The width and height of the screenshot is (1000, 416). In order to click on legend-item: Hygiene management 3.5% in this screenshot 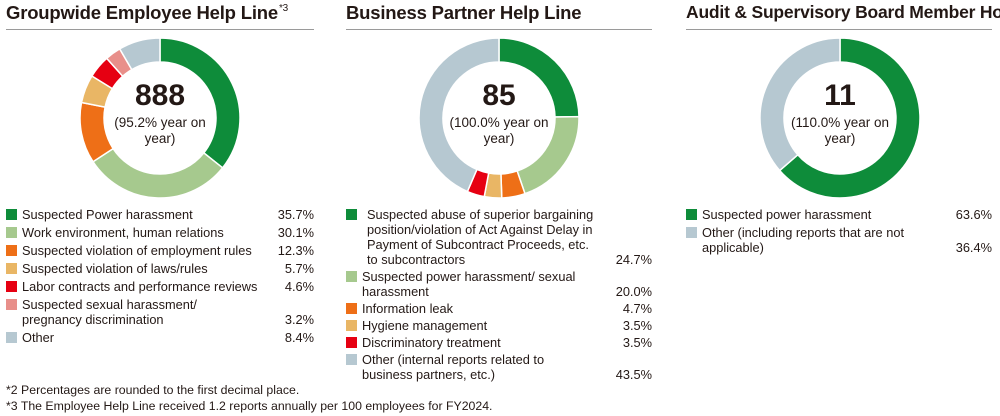, I will do `click(499, 325)`.